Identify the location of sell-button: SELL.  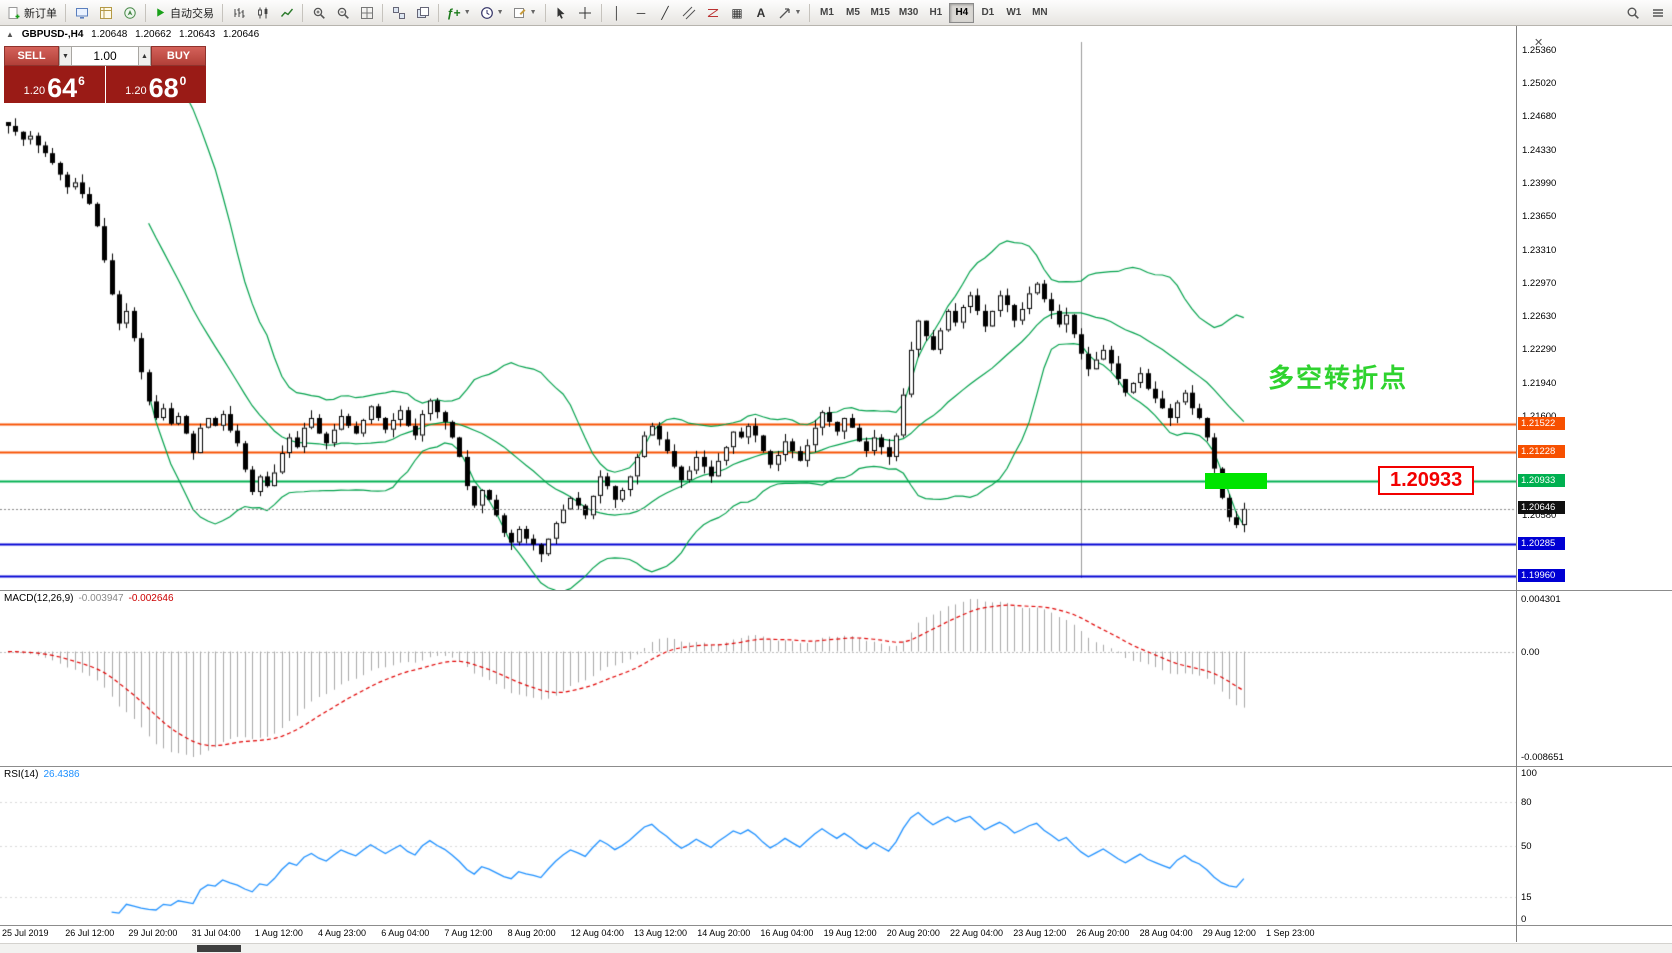
(31, 56).